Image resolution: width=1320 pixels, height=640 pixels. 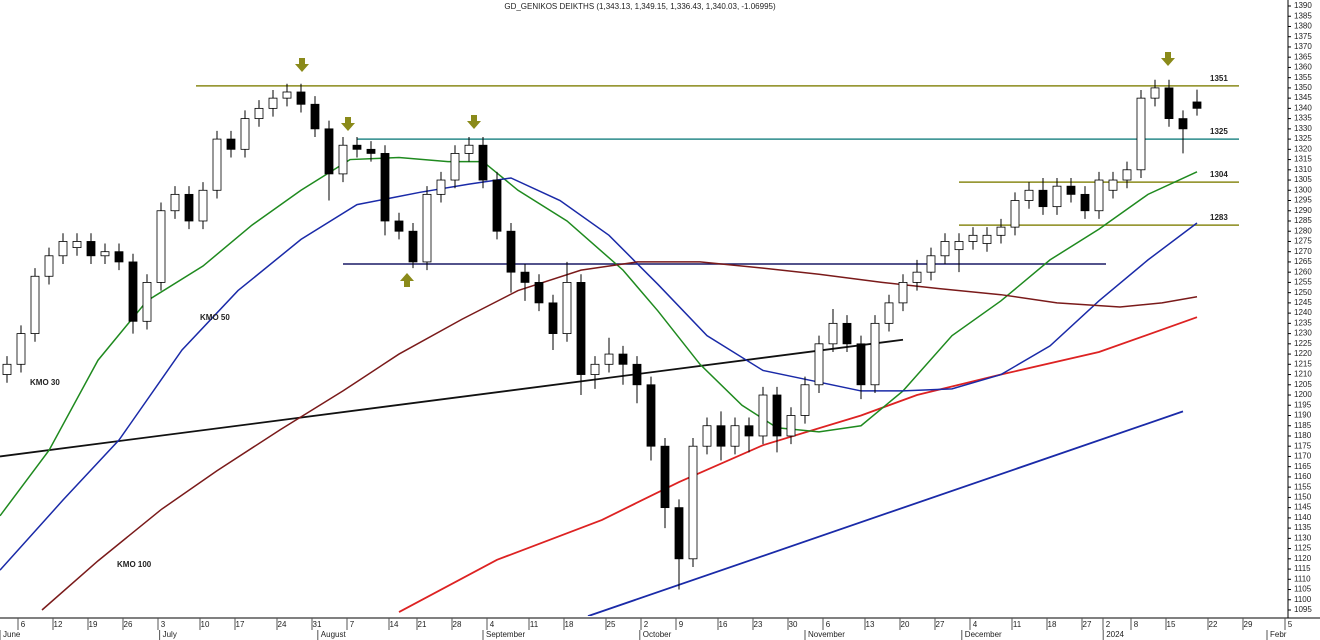 What do you see at coordinates (1303, 466) in the screenshot?
I see `y-tick-label: 1165` at bounding box center [1303, 466].